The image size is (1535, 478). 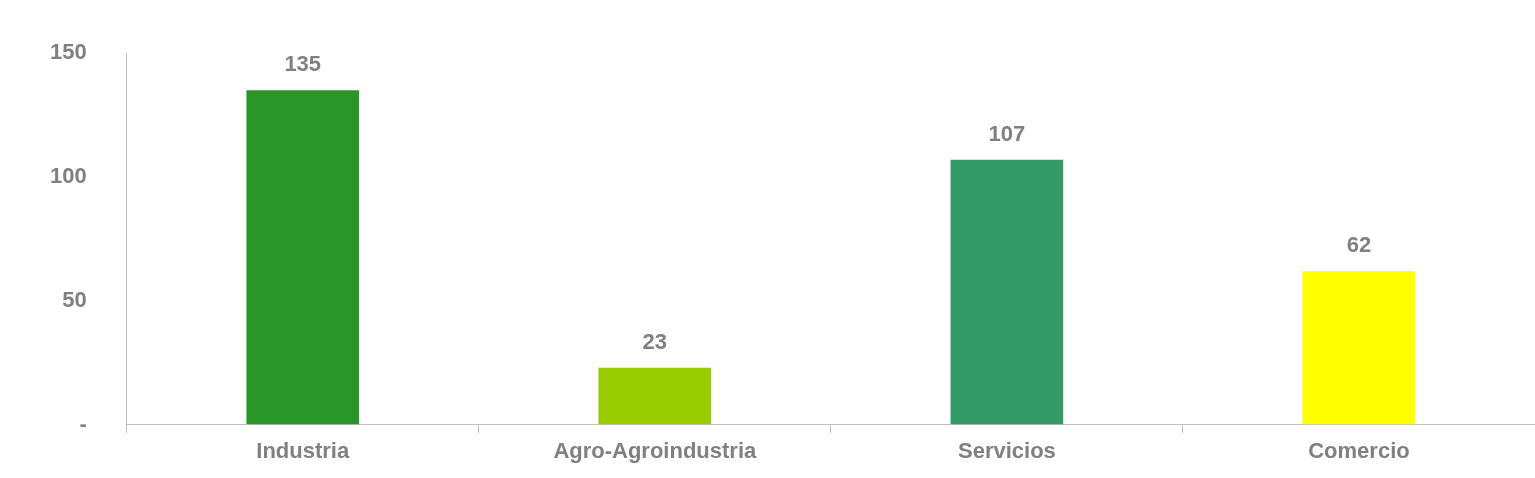 What do you see at coordinates (1359, 245) in the screenshot?
I see `data-label: 62` at bounding box center [1359, 245].